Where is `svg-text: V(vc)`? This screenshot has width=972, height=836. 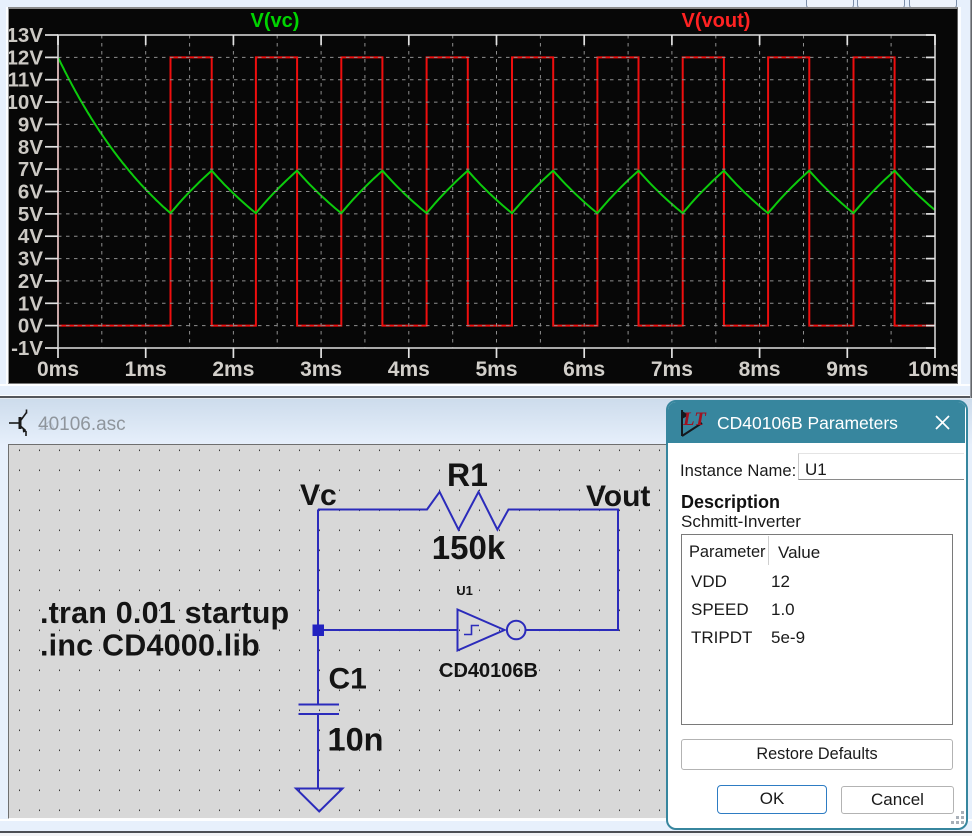 svg-text: V(vc) is located at coordinates (275, 21).